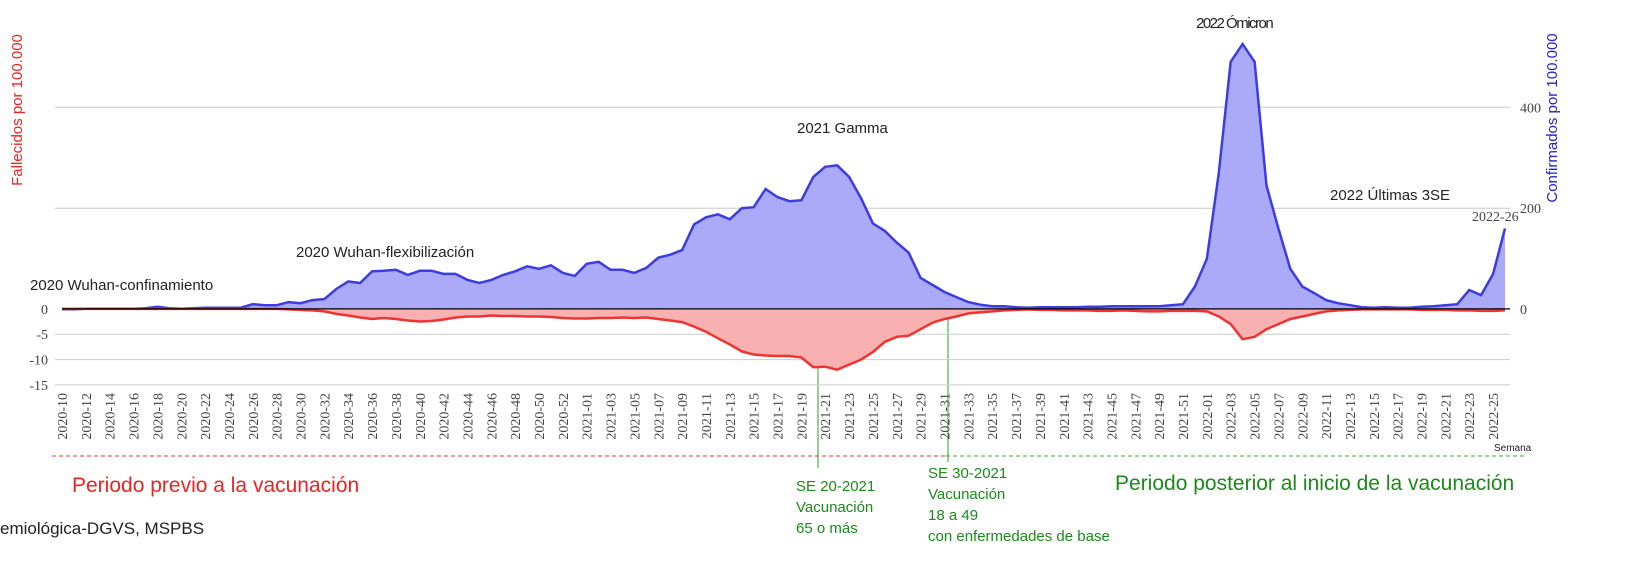  What do you see at coordinates (1089, 416) in the screenshot?
I see `x-tick-label: 2021-43` at bounding box center [1089, 416].